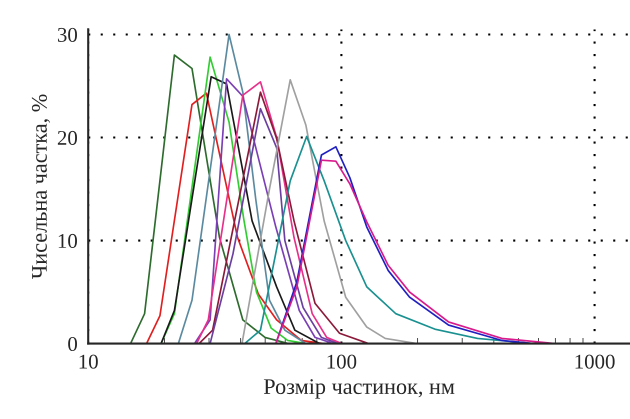  I want to click on x-tick-label: 1000, so click(595, 361).